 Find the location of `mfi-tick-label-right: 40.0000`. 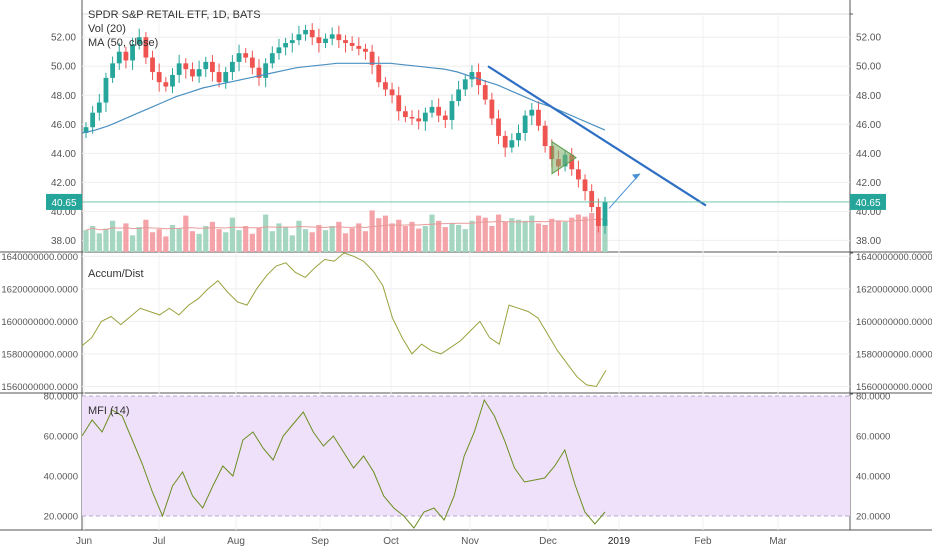

mfi-tick-label-right: 40.0000 is located at coordinates (873, 477).